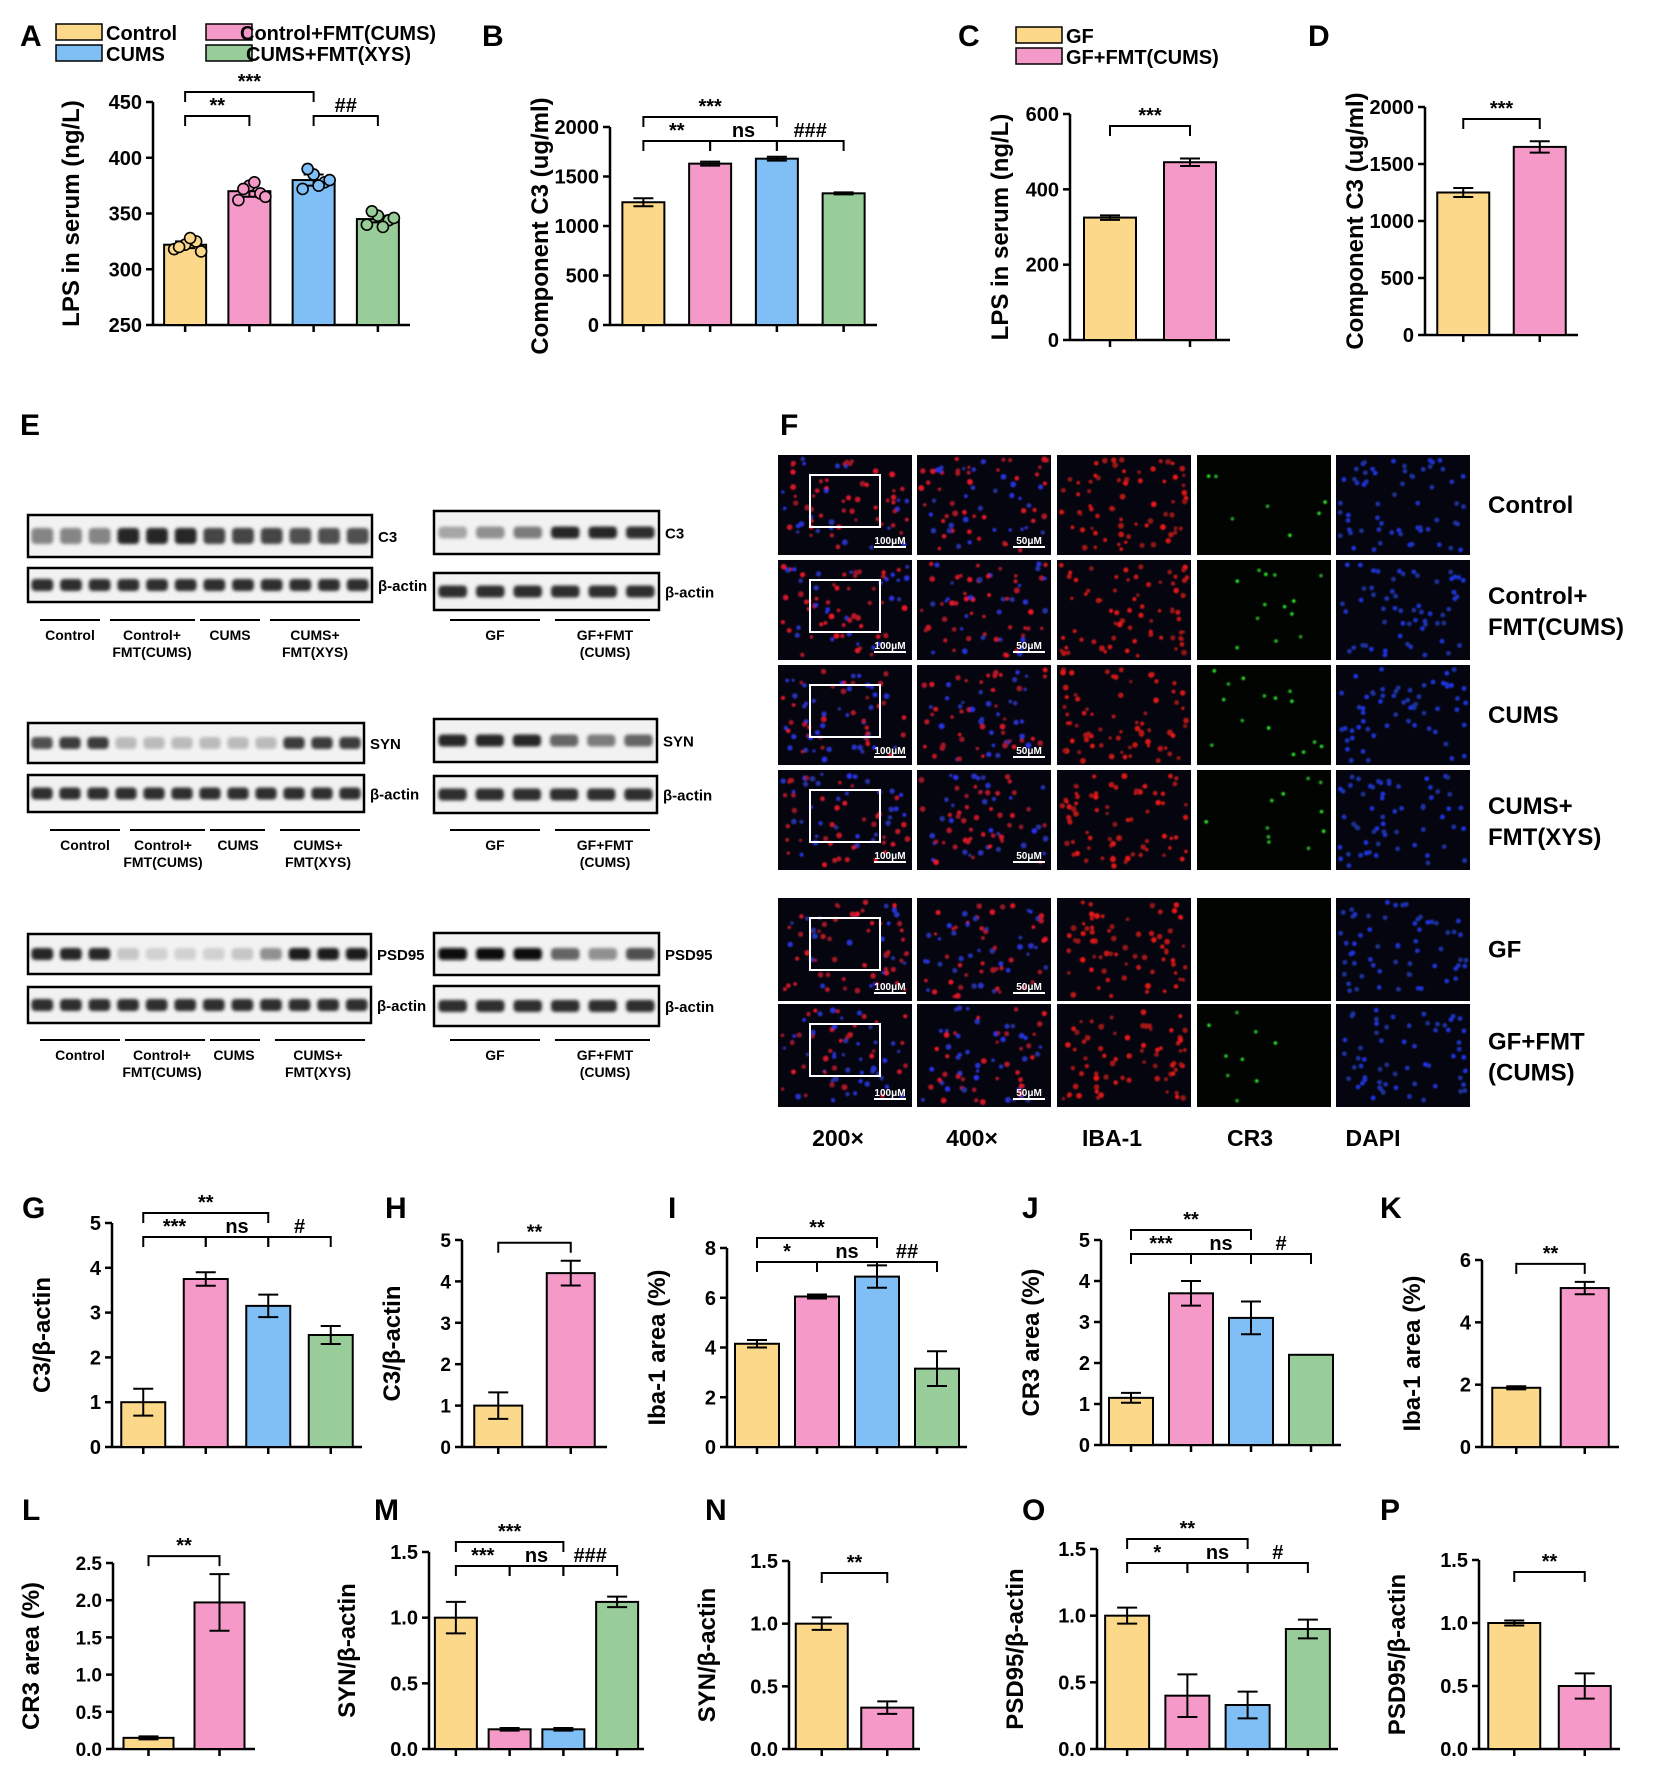 This screenshot has height=1771, width=1657. Describe the element at coordinates (582, 277) in the screenshot. I see `y-tick-label: 500` at that location.